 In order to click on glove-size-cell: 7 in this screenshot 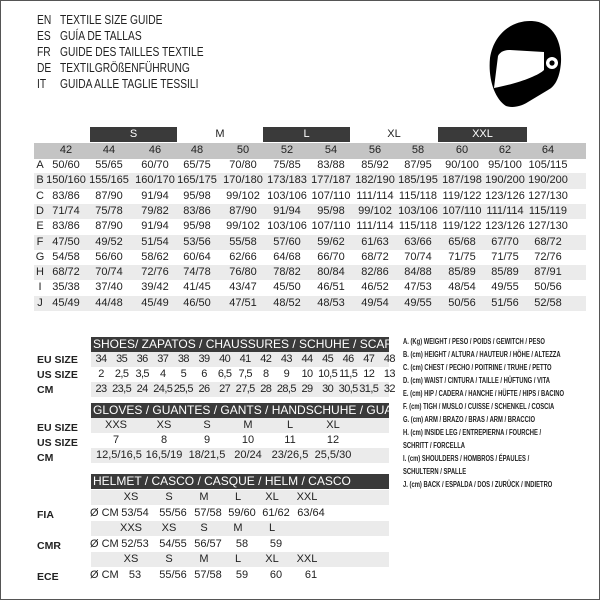, I will do `click(116, 440)`.